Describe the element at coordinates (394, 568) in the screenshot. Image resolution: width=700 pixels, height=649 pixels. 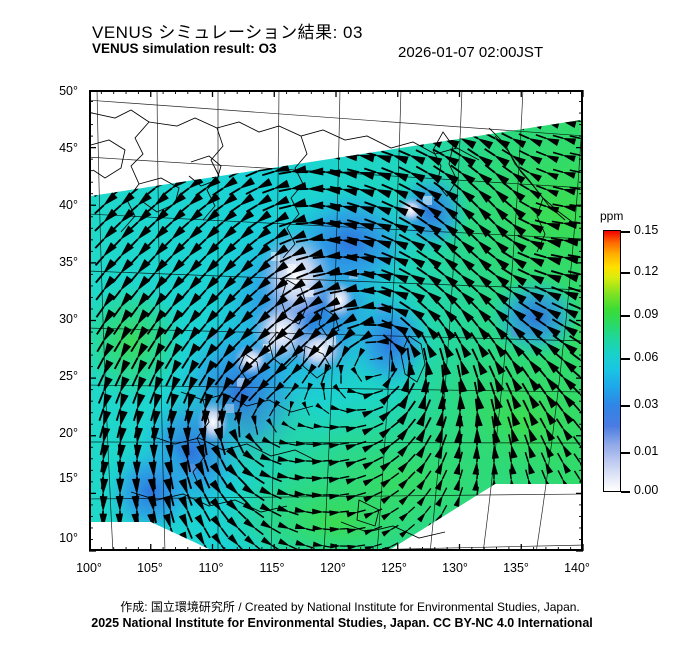
I see `x-tick-label: 125°` at that location.